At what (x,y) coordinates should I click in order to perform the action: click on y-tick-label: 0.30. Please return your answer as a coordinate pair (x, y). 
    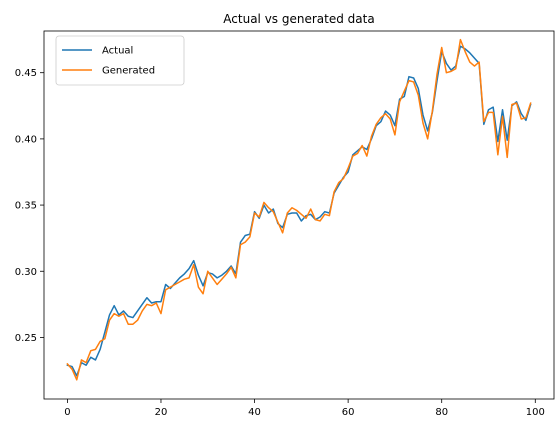
    Looking at the image, I should click on (26, 272).